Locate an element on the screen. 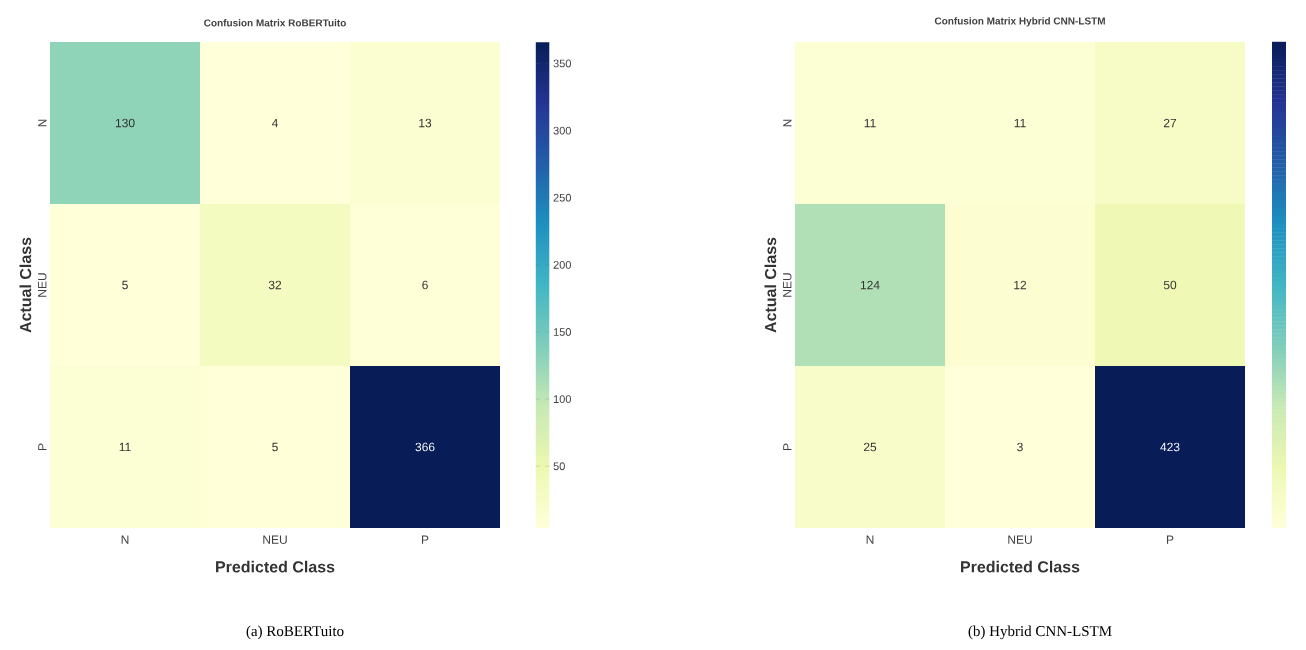 This screenshot has height=650, width=1306. data-label: 27 is located at coordinates (1170, 123).